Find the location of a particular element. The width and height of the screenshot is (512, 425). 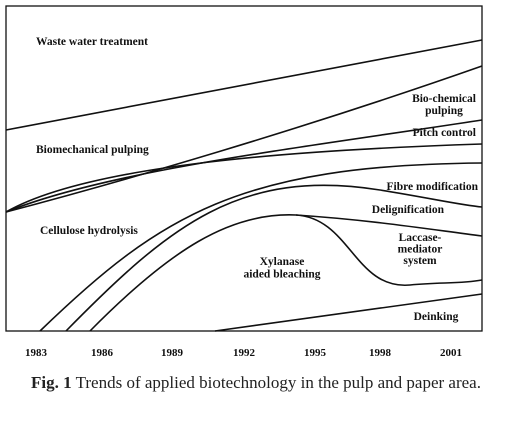

region-label-line: Waste water treatment is located at coordinates (92, 42).